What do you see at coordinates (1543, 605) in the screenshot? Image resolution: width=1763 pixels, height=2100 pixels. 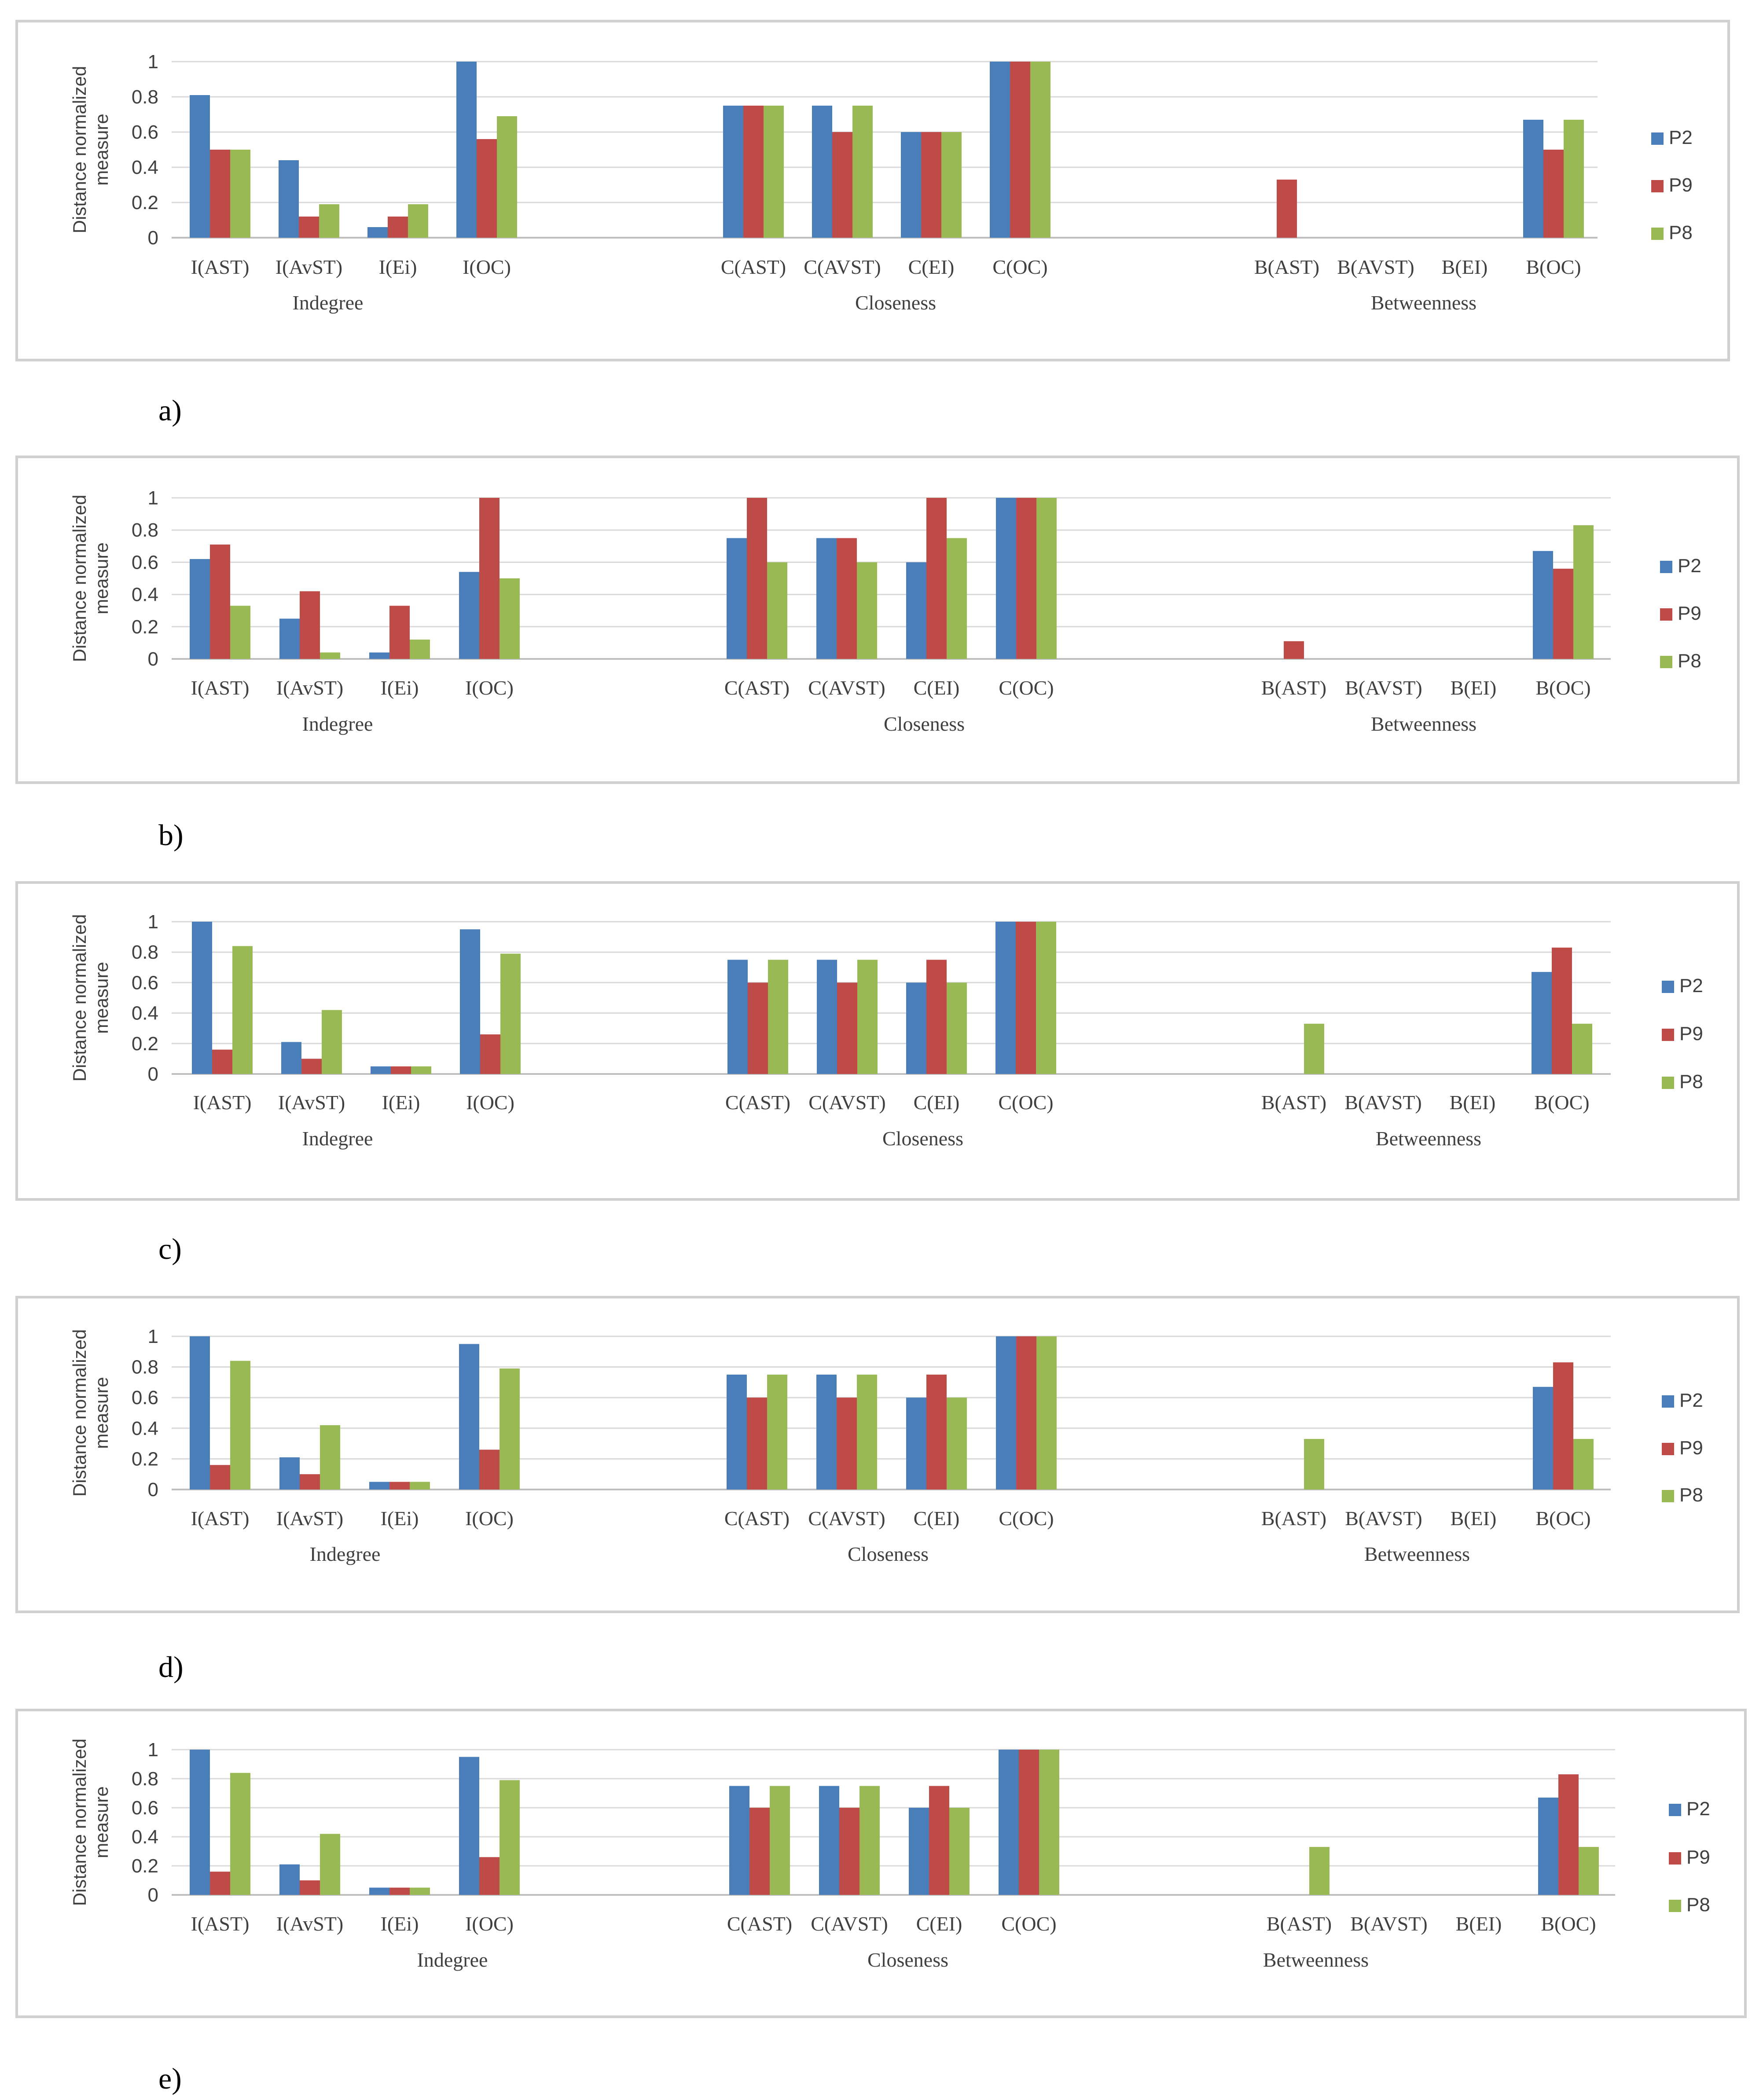 I see `bar-p2-boc` at bounding box center [1543, 605].